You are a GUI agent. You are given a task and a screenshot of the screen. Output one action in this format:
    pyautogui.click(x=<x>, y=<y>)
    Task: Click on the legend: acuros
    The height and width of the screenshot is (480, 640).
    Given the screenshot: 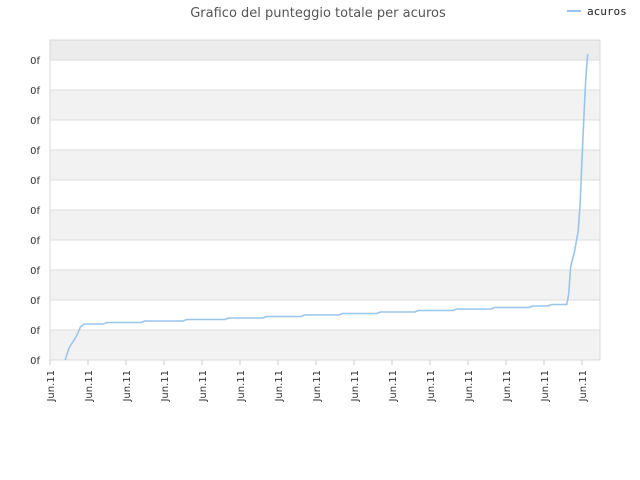 What is the action you would take?
    pyautogui.click(x=597, y=11)
    